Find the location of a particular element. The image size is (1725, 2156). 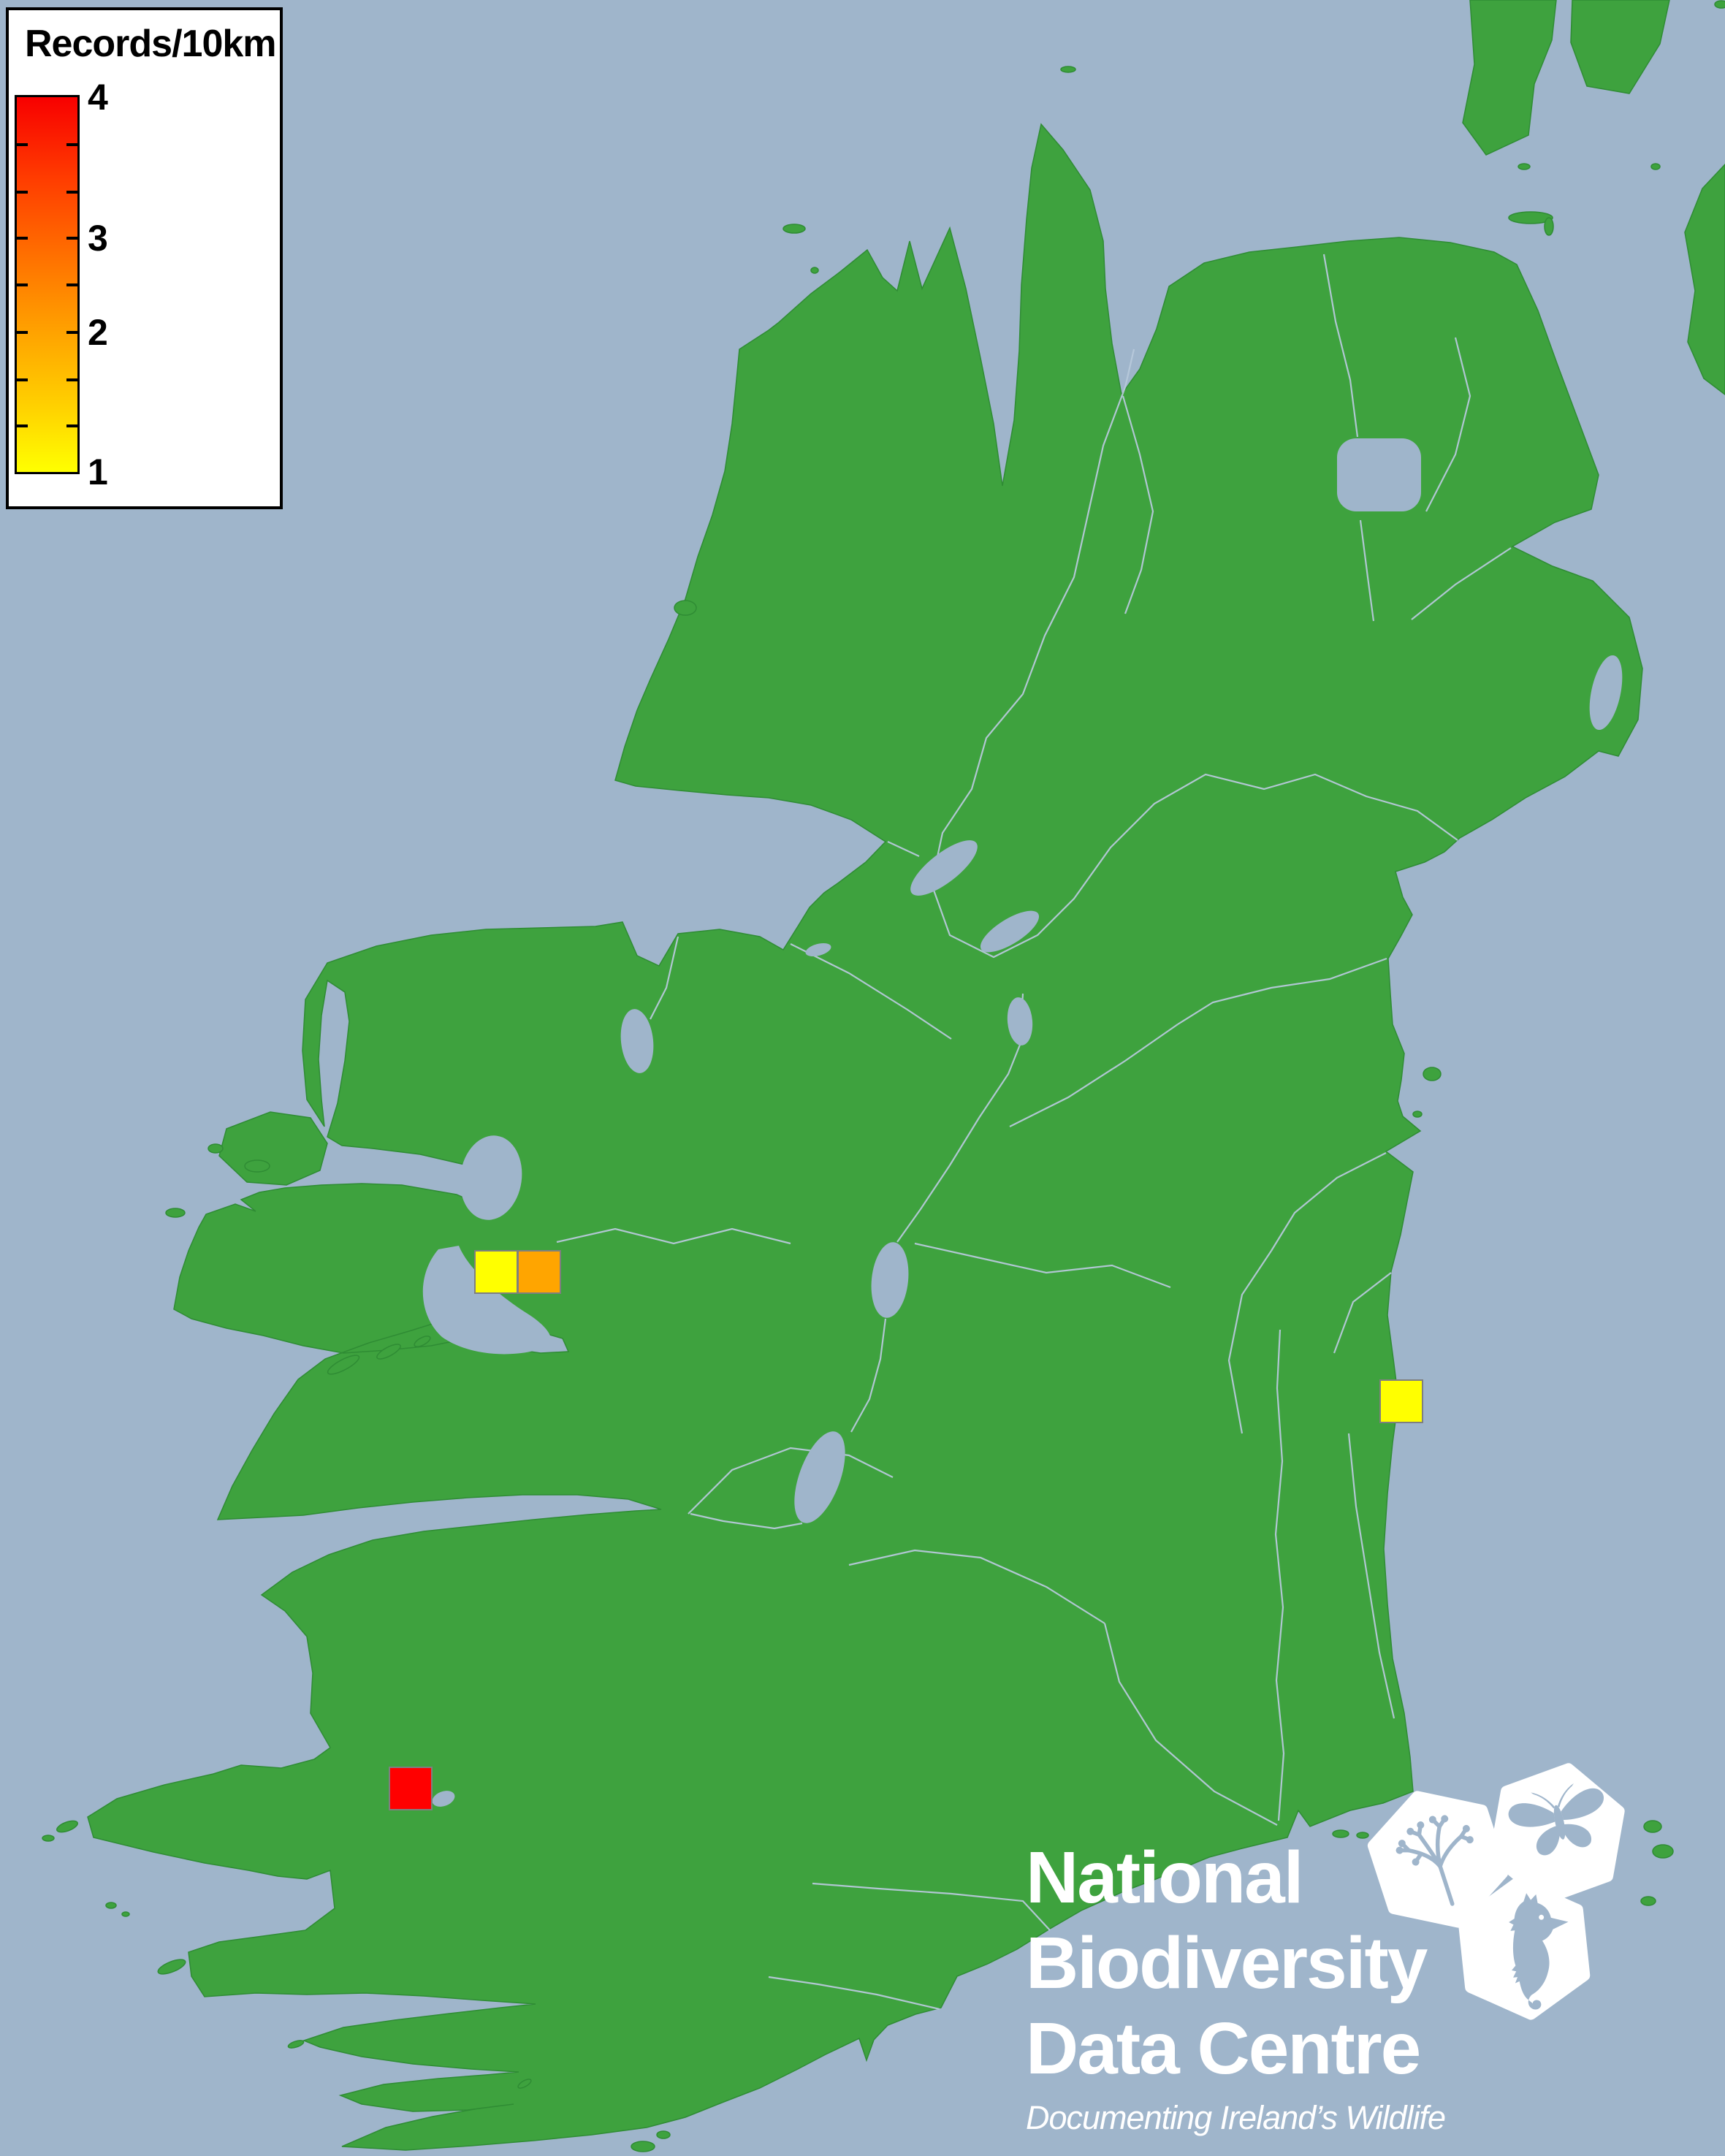

legend-value-label: 3 is located at coordinates (98, 238).